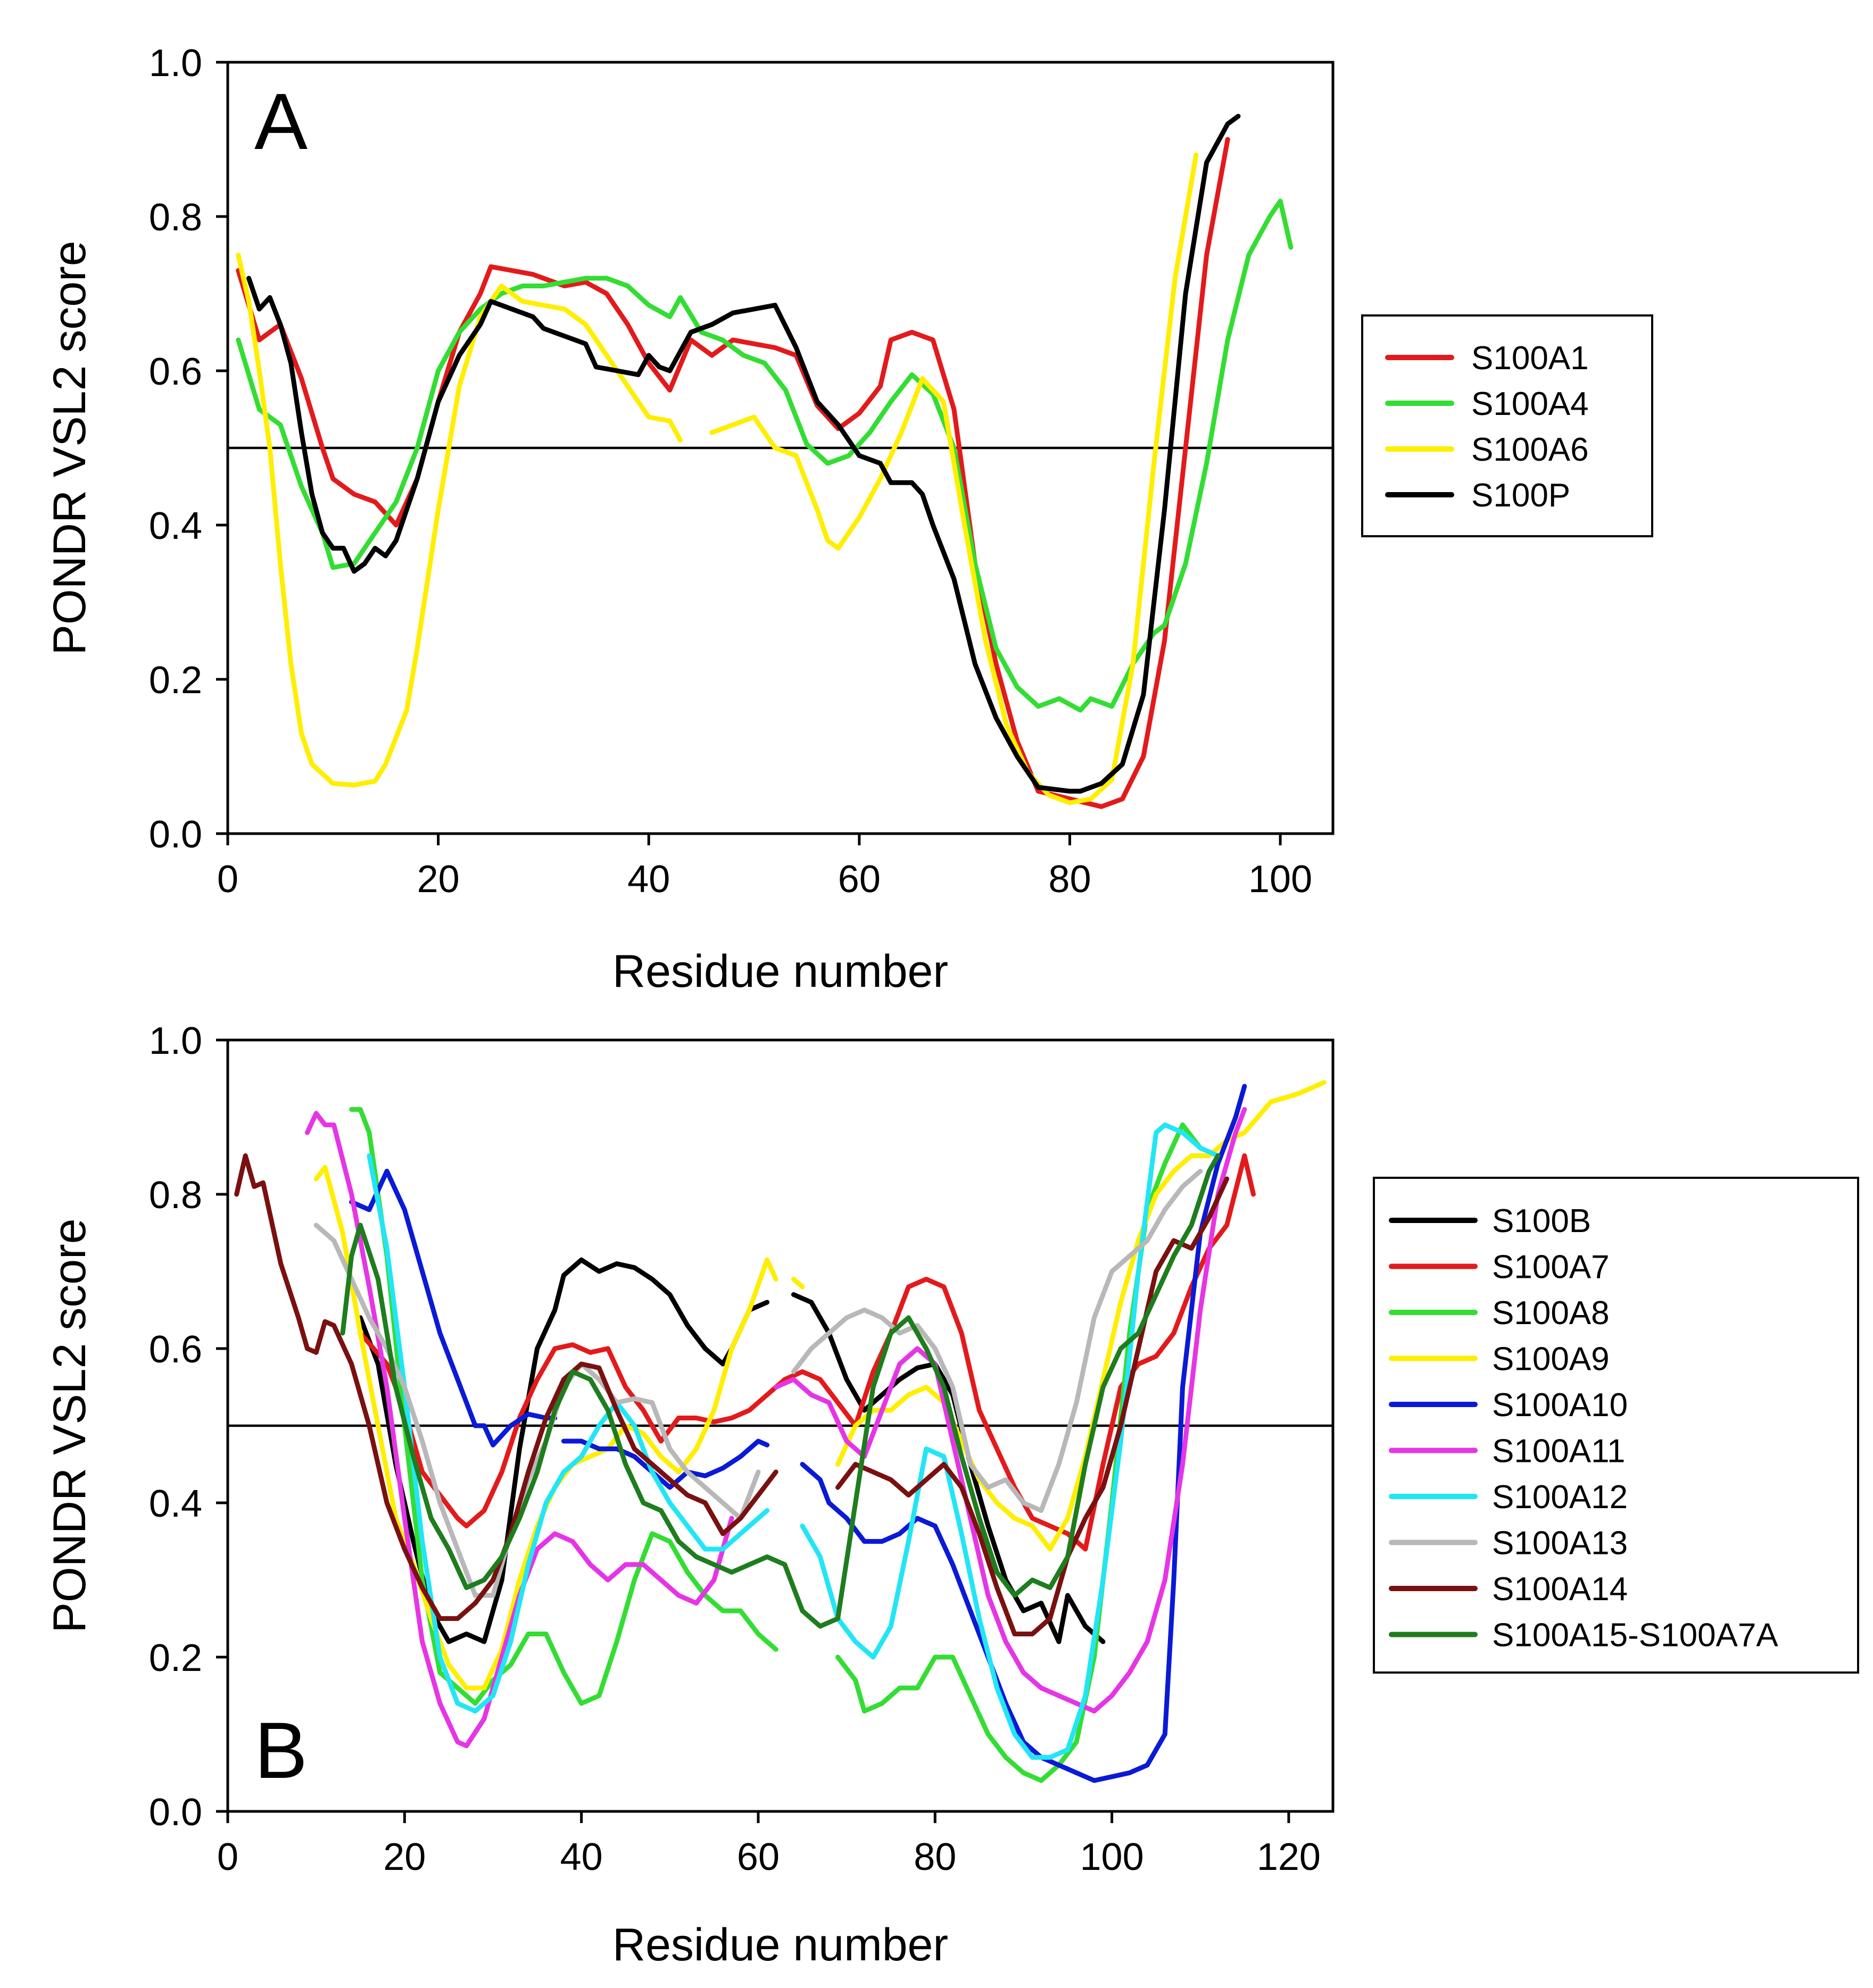 The image size is (1873, 1988). What do you see at coordinates (281, 121) in the screenshot?
I see `panel-letter: A` at bounding box center [281, 121].